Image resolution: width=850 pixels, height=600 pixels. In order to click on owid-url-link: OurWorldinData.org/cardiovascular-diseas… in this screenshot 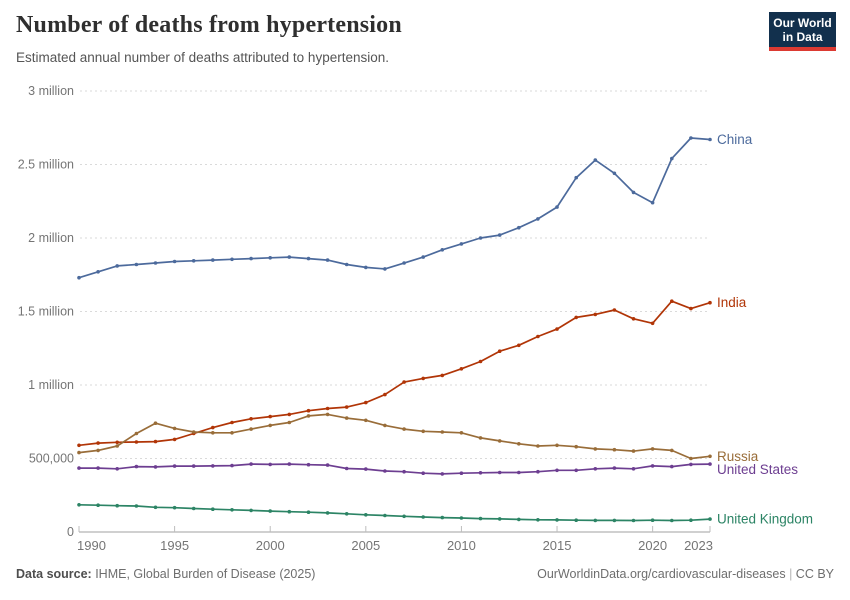, I will do `click(661, 574)`.